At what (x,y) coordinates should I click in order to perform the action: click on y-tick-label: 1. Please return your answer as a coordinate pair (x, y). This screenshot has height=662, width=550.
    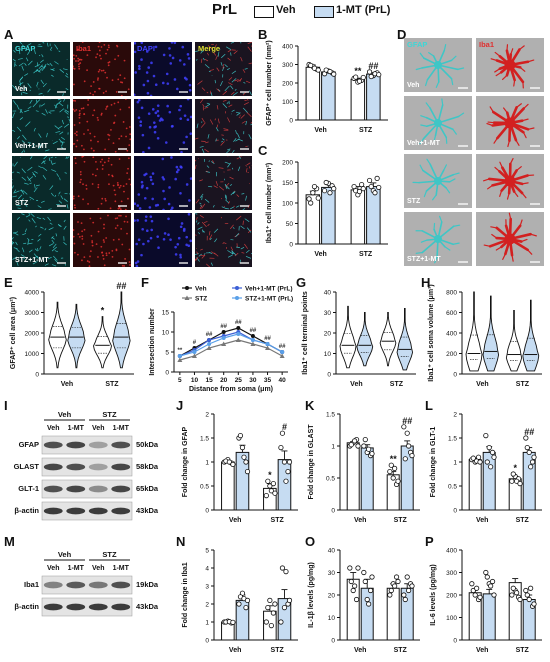
    Looking at the image, I should click on (455, 463).